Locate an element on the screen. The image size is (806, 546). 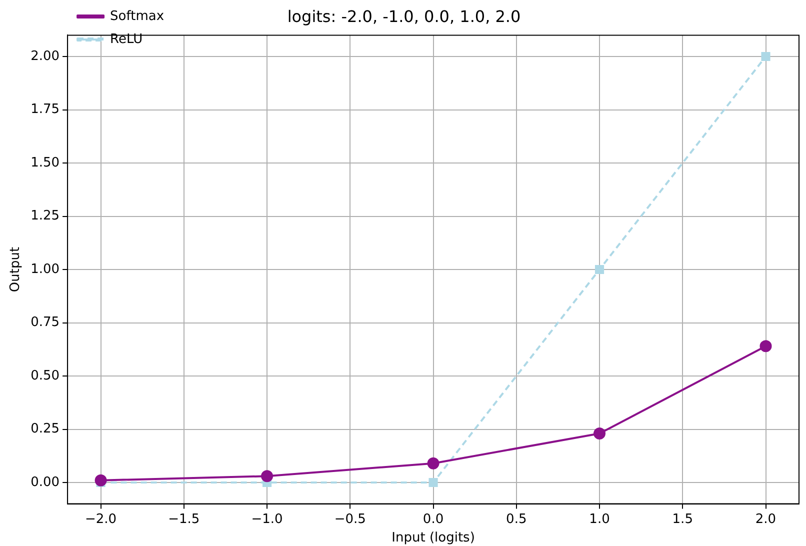
x-tick-label: −1.5 is located at coordinates (184, 519).